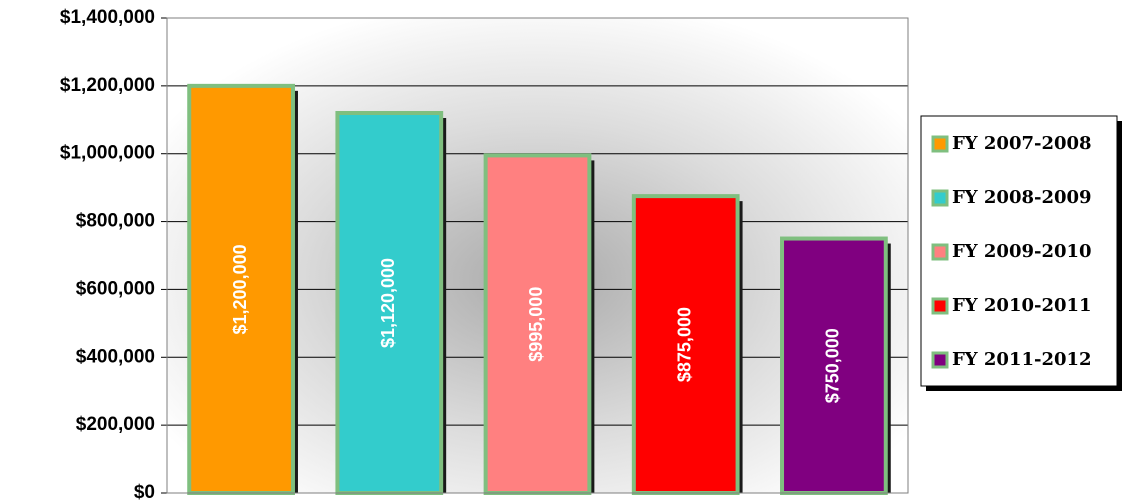 This screenshot has height=503, width=1123. I want to click on y-tick-label: $200,000, so click(115, 424).